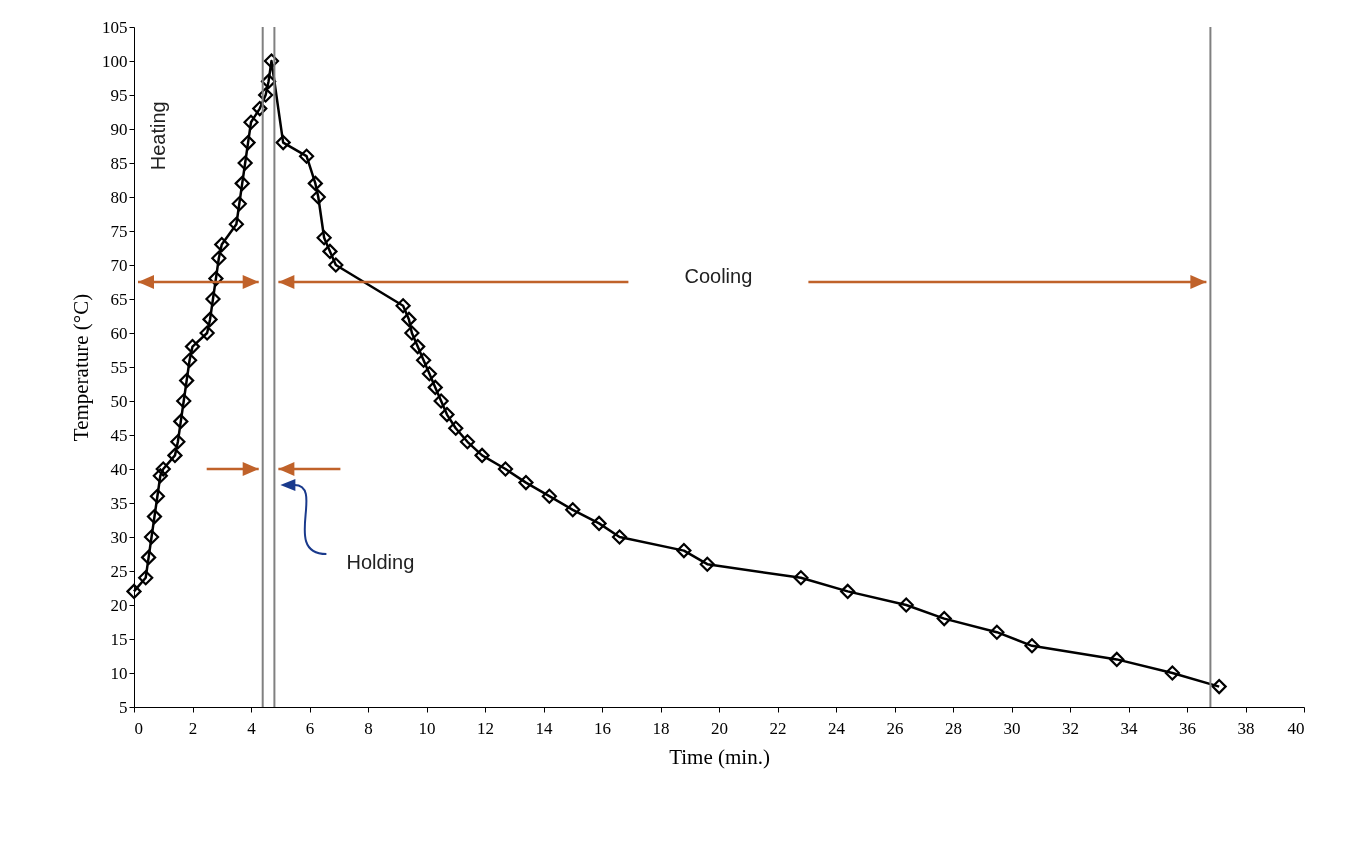  What do you see at coordinates (119, 435) in the screenshot?
I see `y-tick-label: 45` at bounding box center [119, 435].